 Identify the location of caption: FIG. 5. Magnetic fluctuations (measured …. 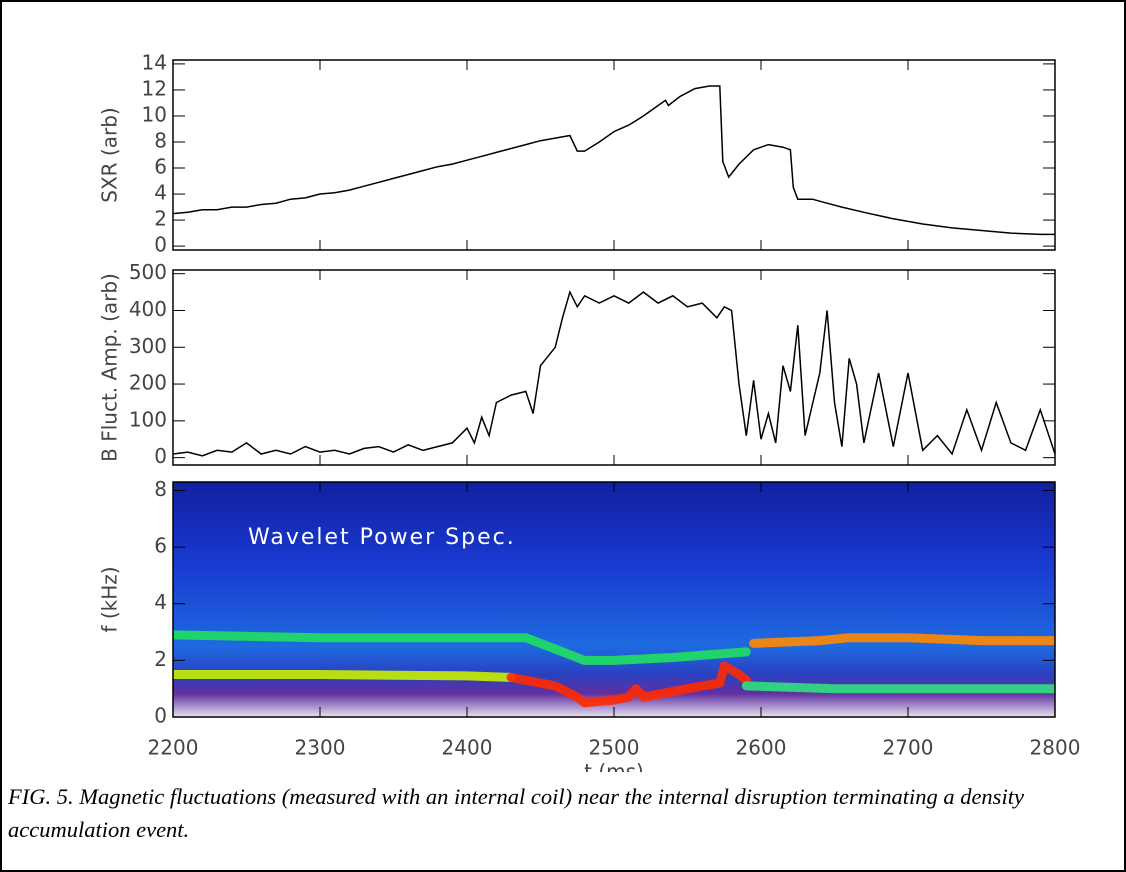
(516, 813).